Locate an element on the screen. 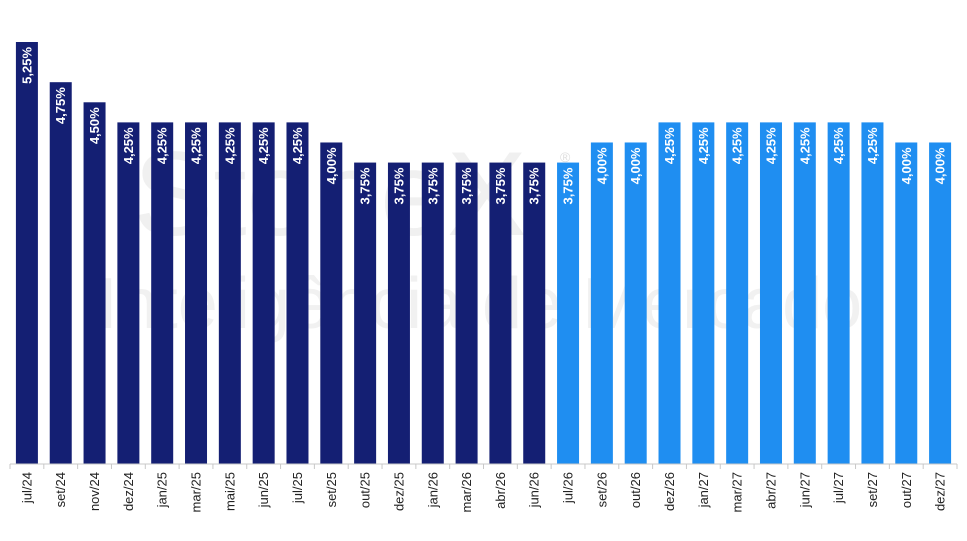 This screenshot has height=541, width=967. x-tick-label: jul/26 is located at coordinates (568, 488).